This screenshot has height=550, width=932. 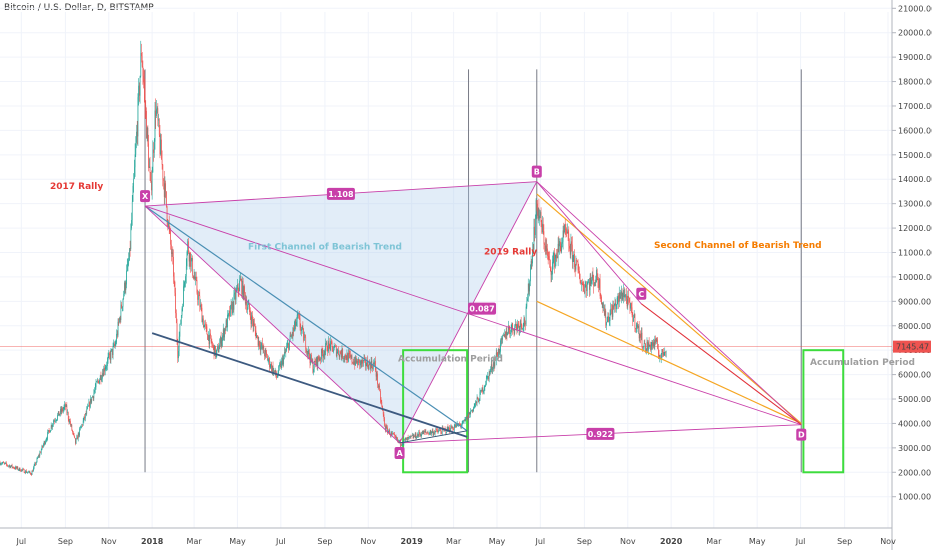 What do you see at coordinates (915, 33) in the screenshot?
I see `price-tick-label: 20000.00` at bounding box center [915, 33].